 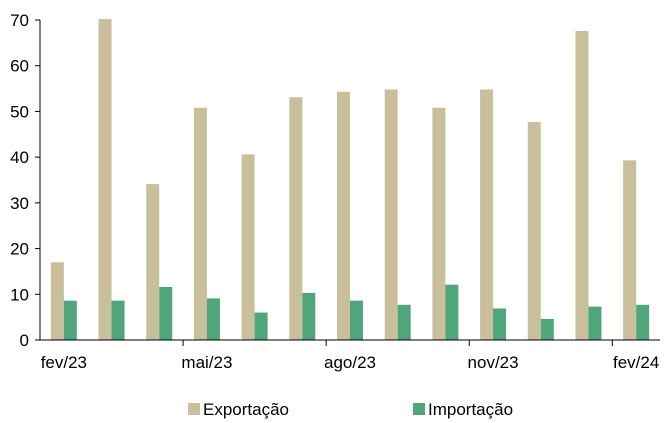 What do you see at coordinates (153, 262) in the screenshot?
I see `bar-exportacao-abr/23` at bounding box center [153, 262].